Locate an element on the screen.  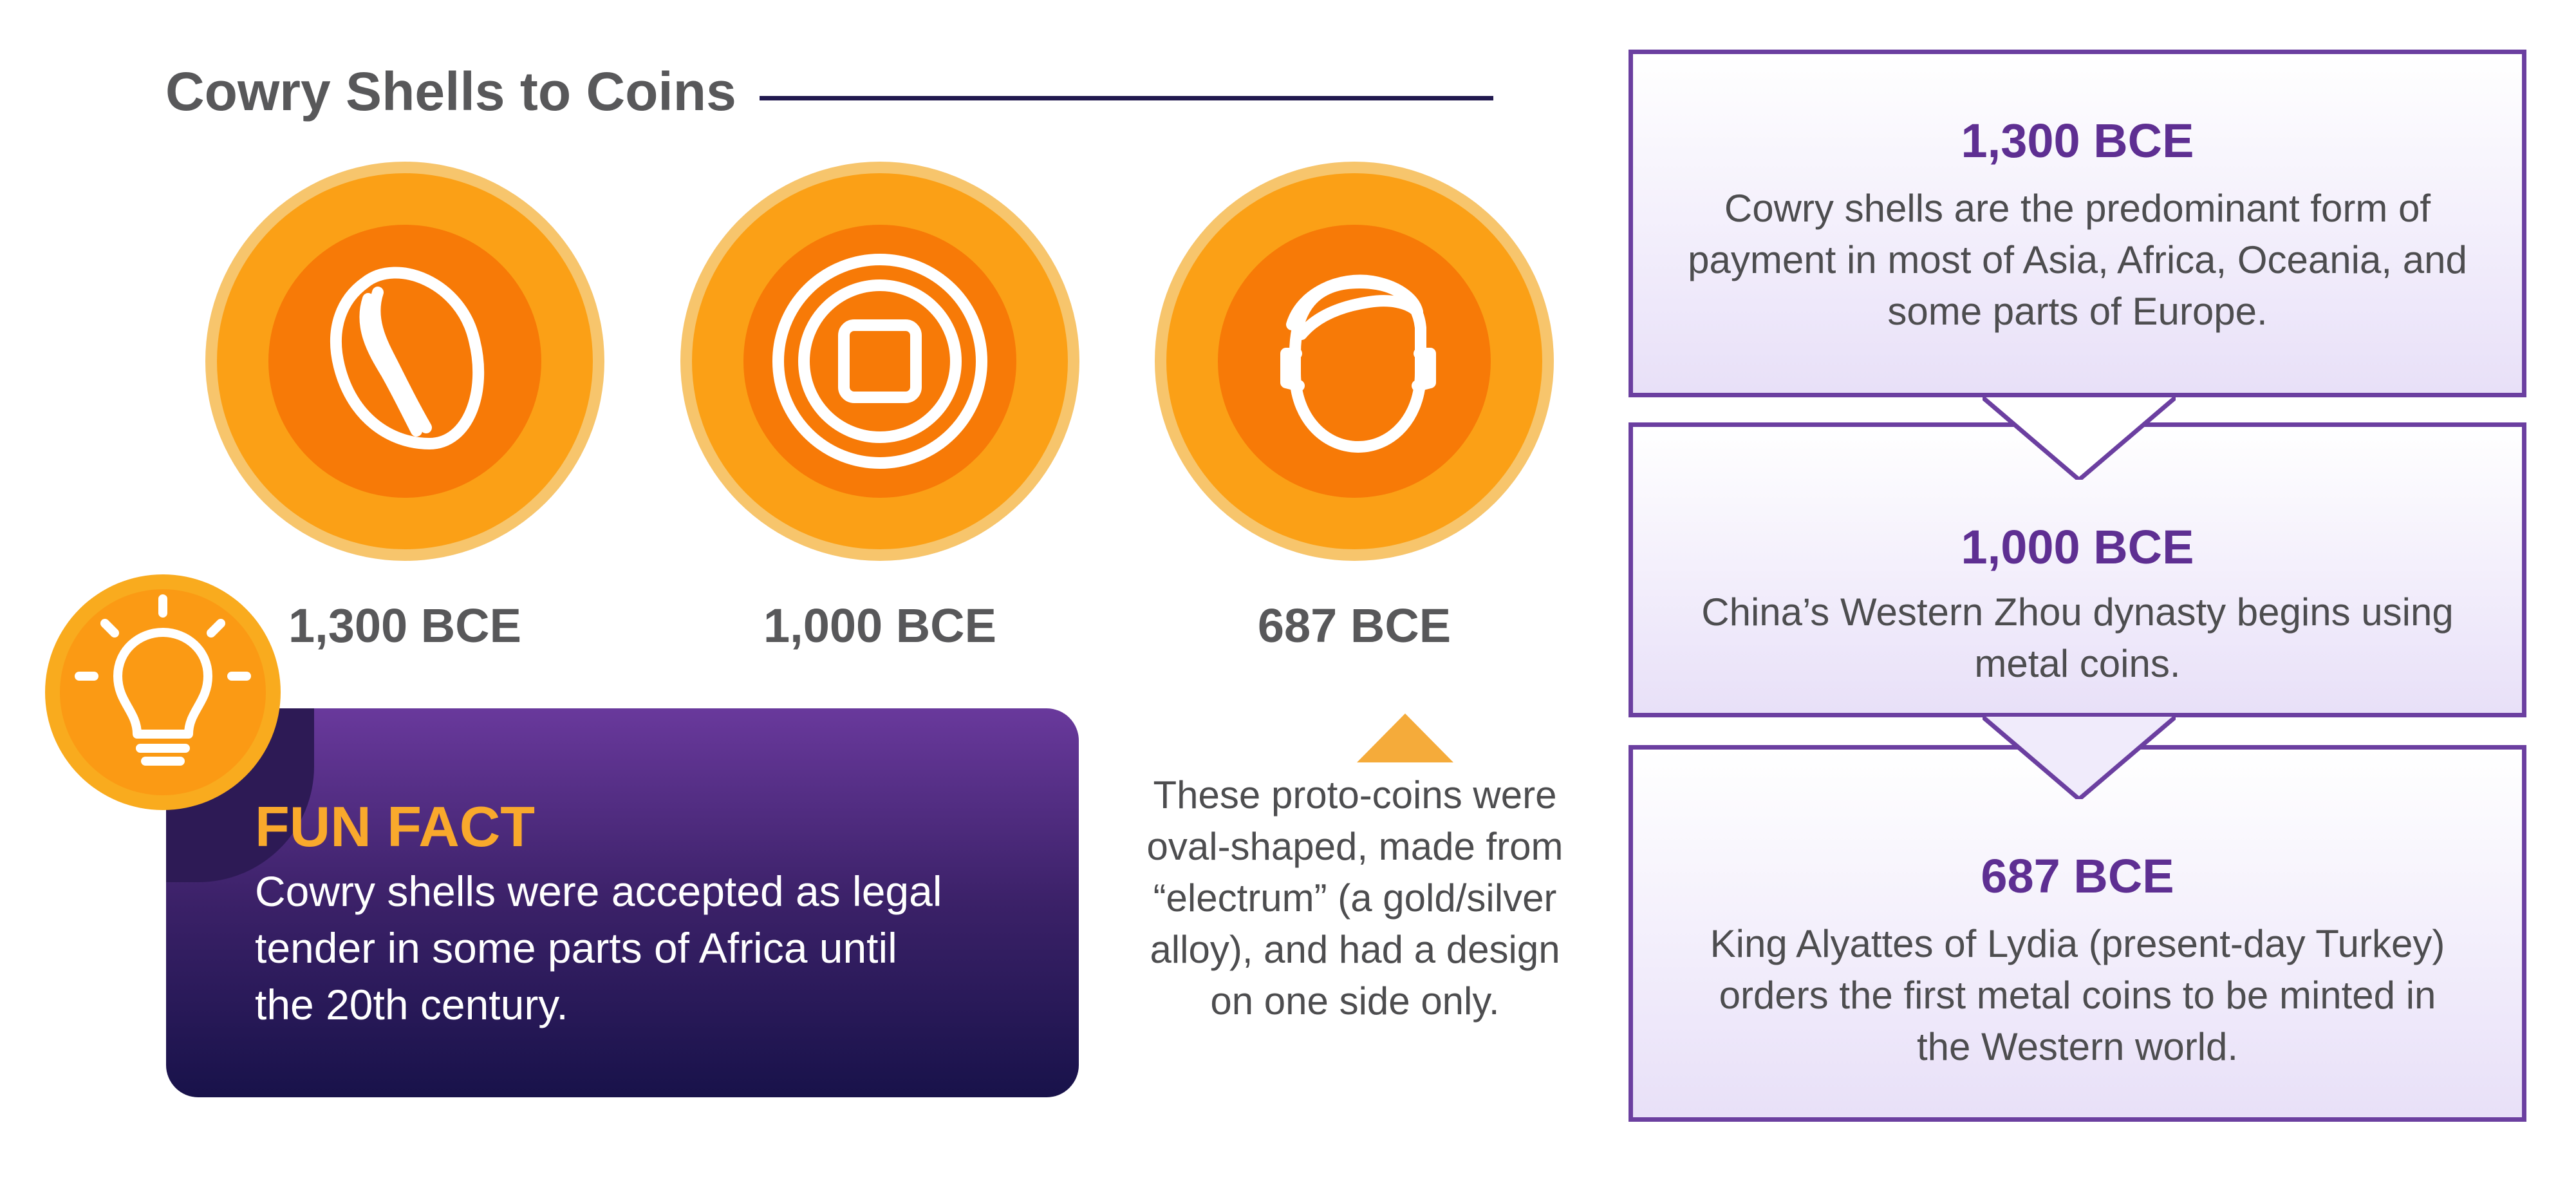
page-title: Cowry Shells to Coins is located at coordinates (450, 91).